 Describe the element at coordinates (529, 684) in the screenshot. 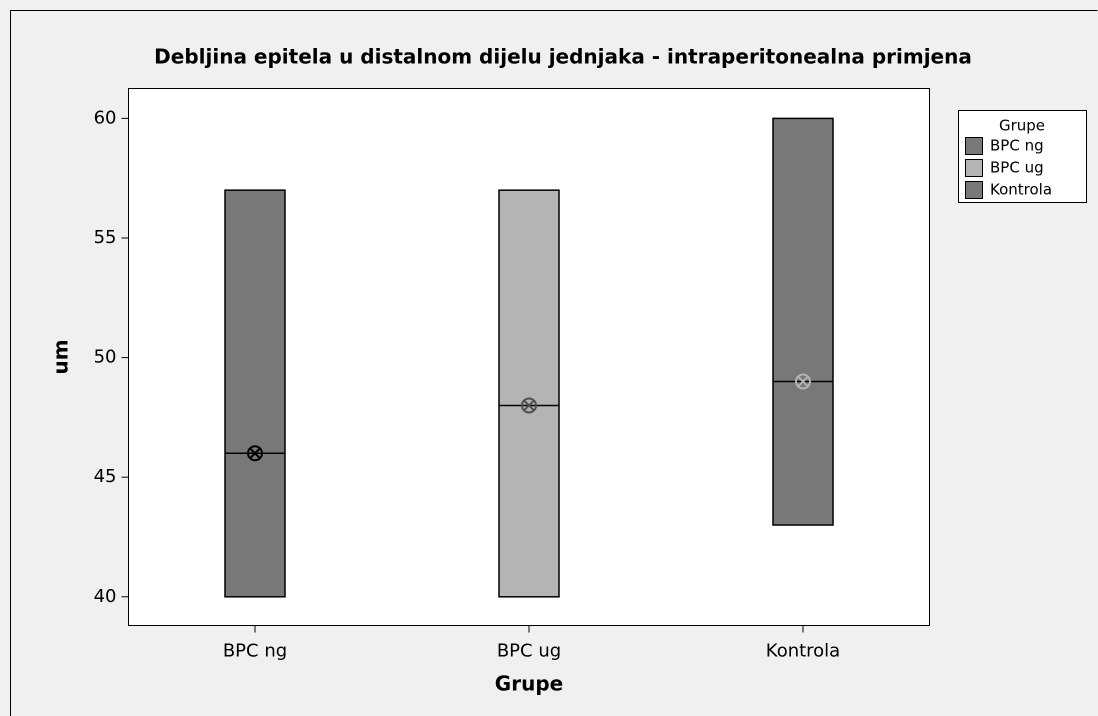

I see `x-axis-label: Grupe` at that location.